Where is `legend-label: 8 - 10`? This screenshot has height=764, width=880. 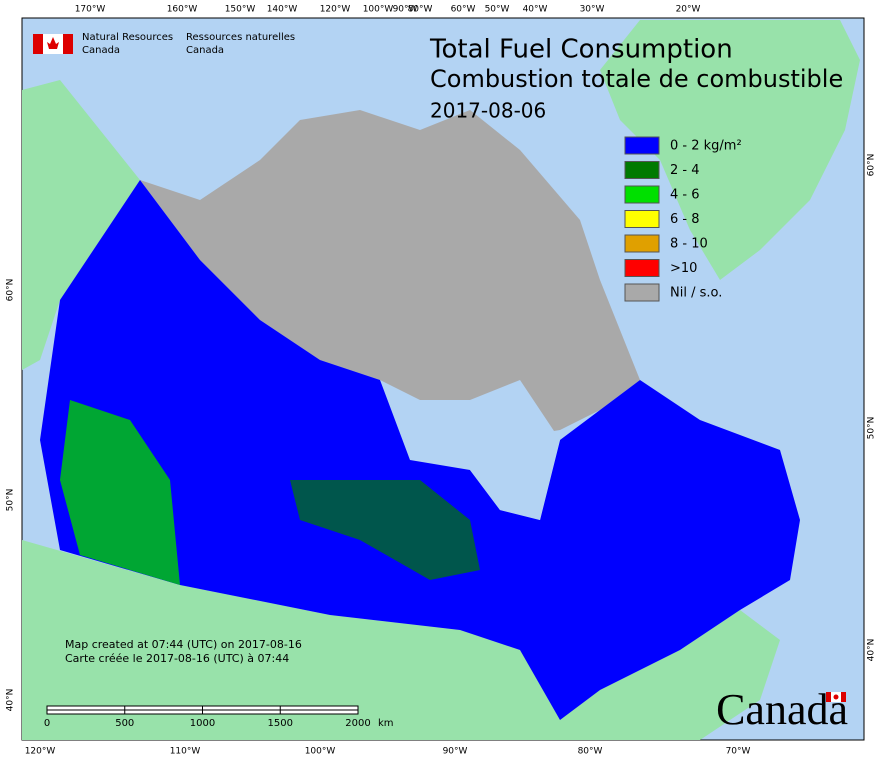 legend-label: 8 - 10 is located at coordinates (689, 244).